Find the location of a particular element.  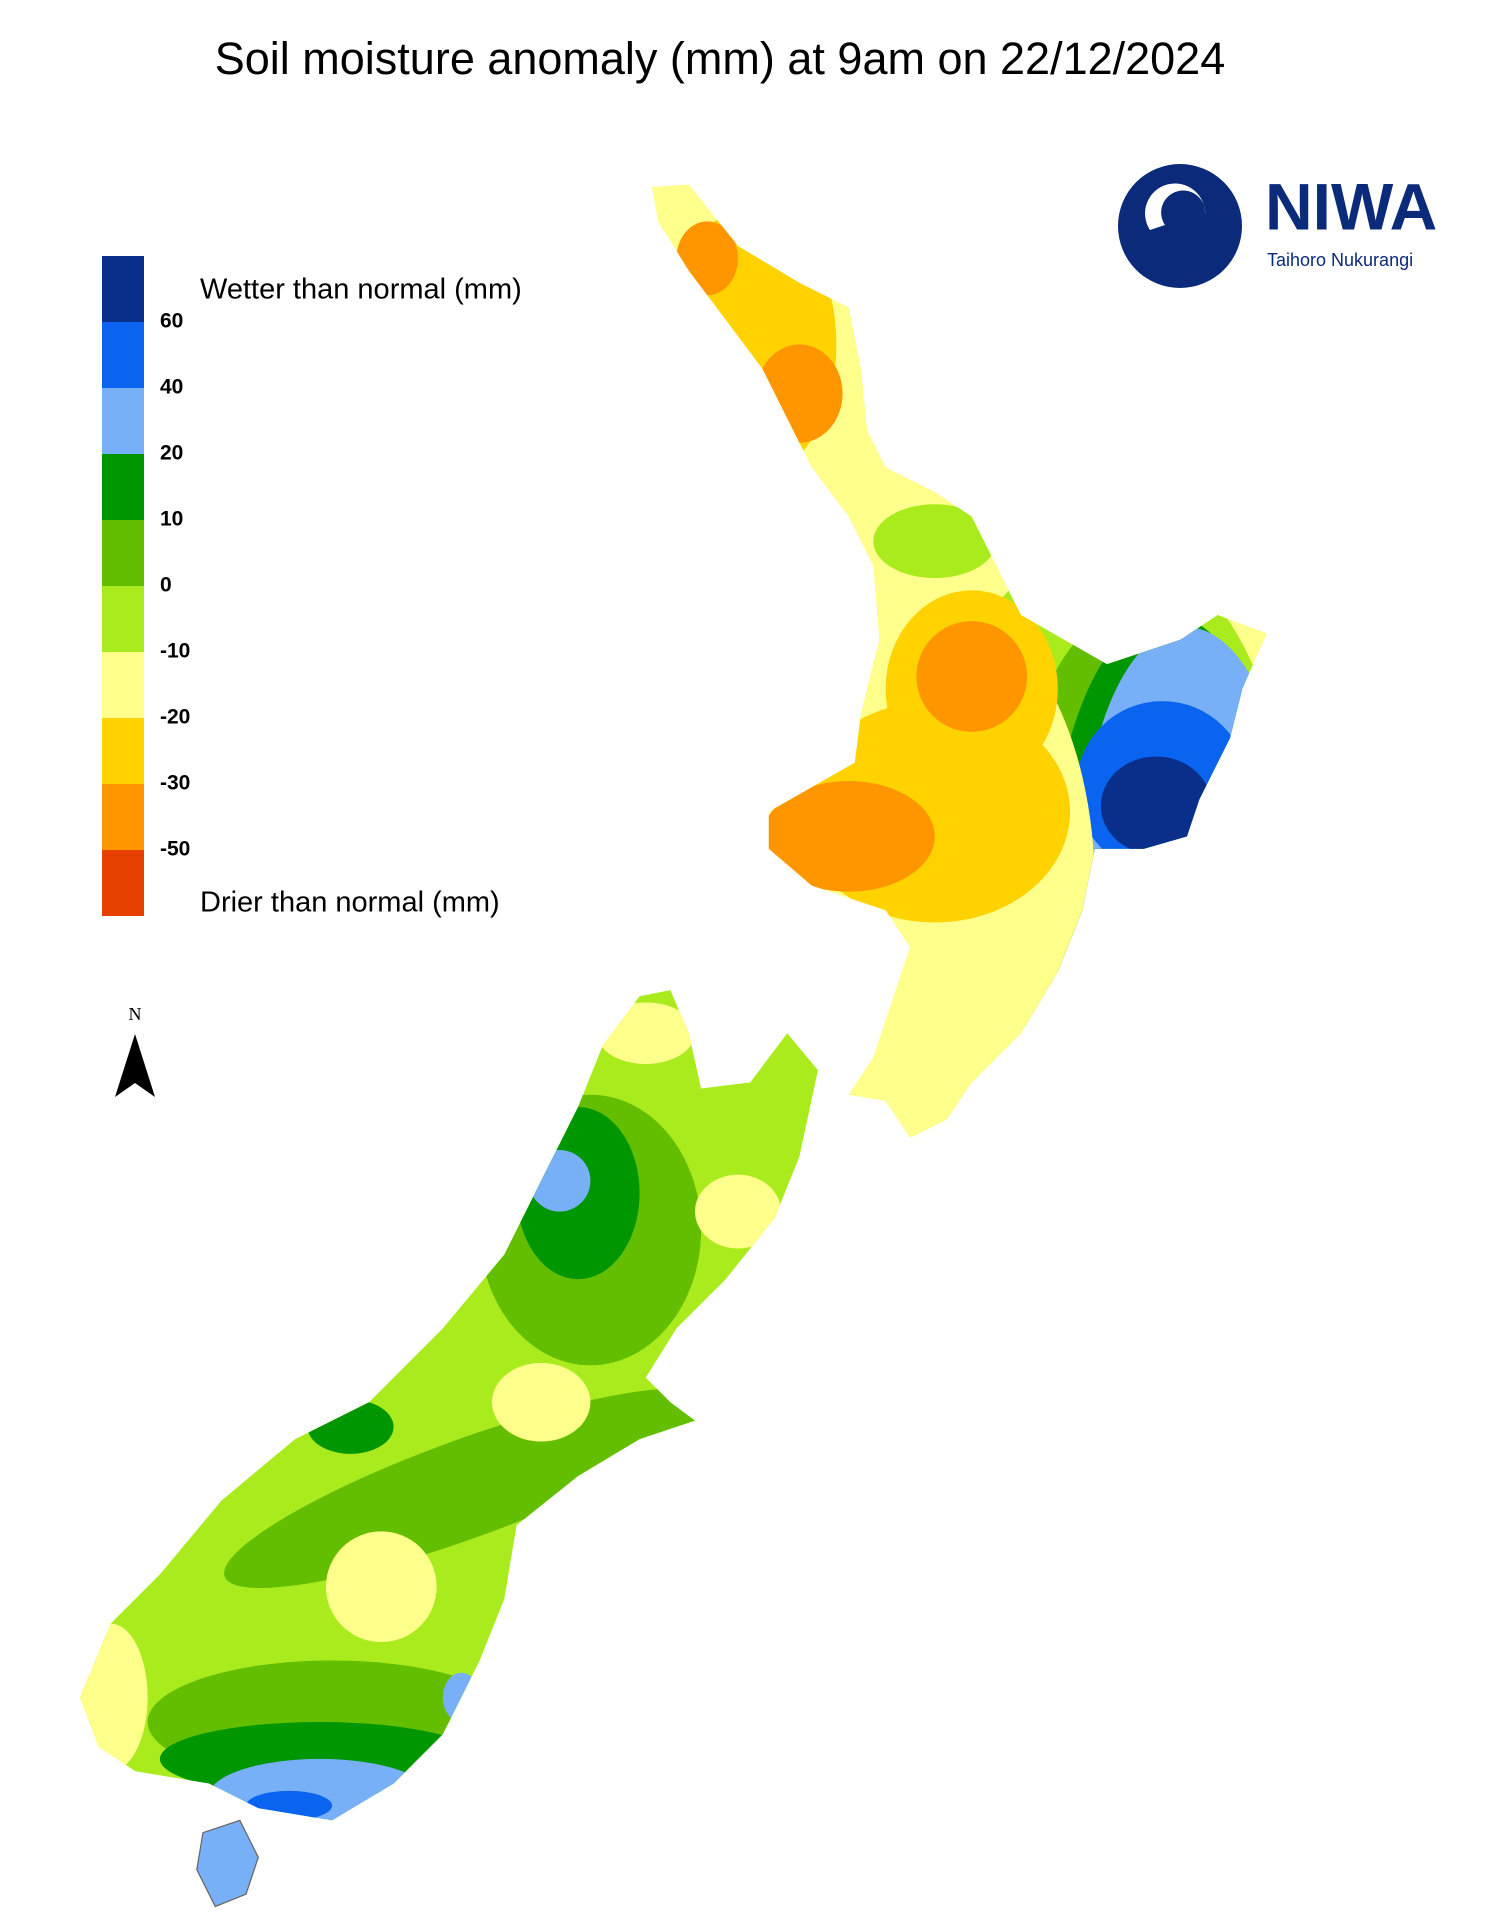

logo: NIWA Taihoro Nukurangi is located at coordinates (1277, 226).